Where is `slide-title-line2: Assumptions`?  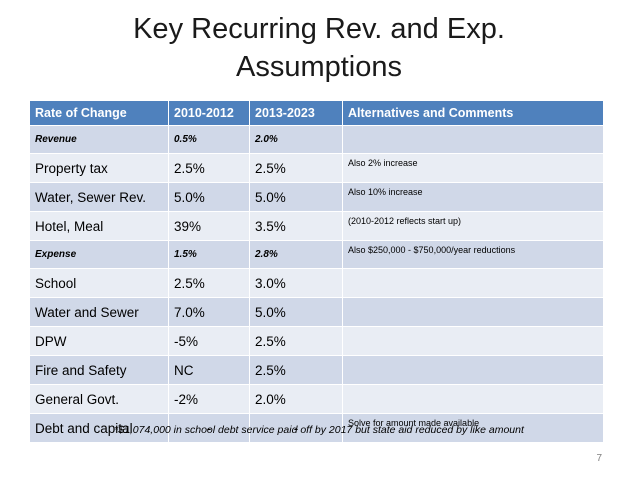
slide-title-line2: Assumptions is located at coordinates (318, 67).